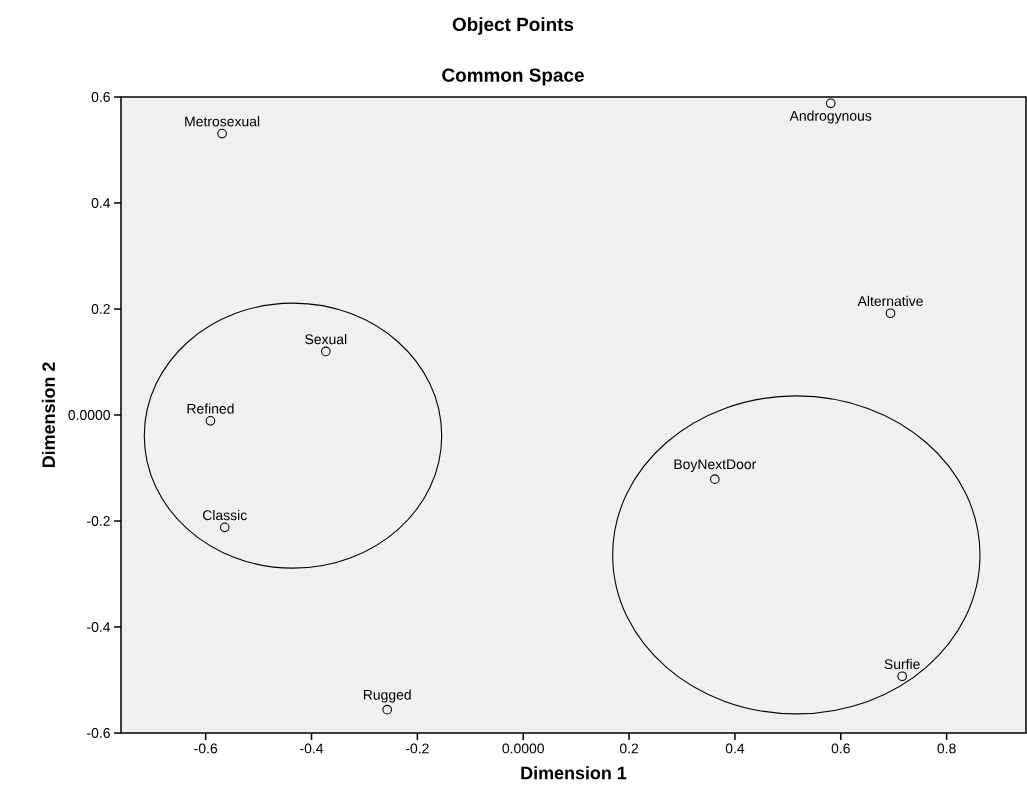 This screenshot has height=807, width=1027. Describe the element at coordinates (513, 26) in the screenshot. I see `chart-title: Object Points` at that location.